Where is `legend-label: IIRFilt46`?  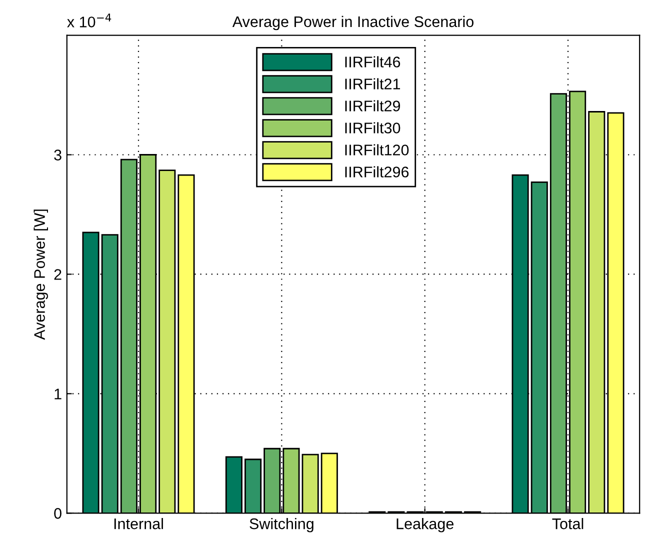 legend-label: IIRFilt46 is located at coordinates (372, 62).